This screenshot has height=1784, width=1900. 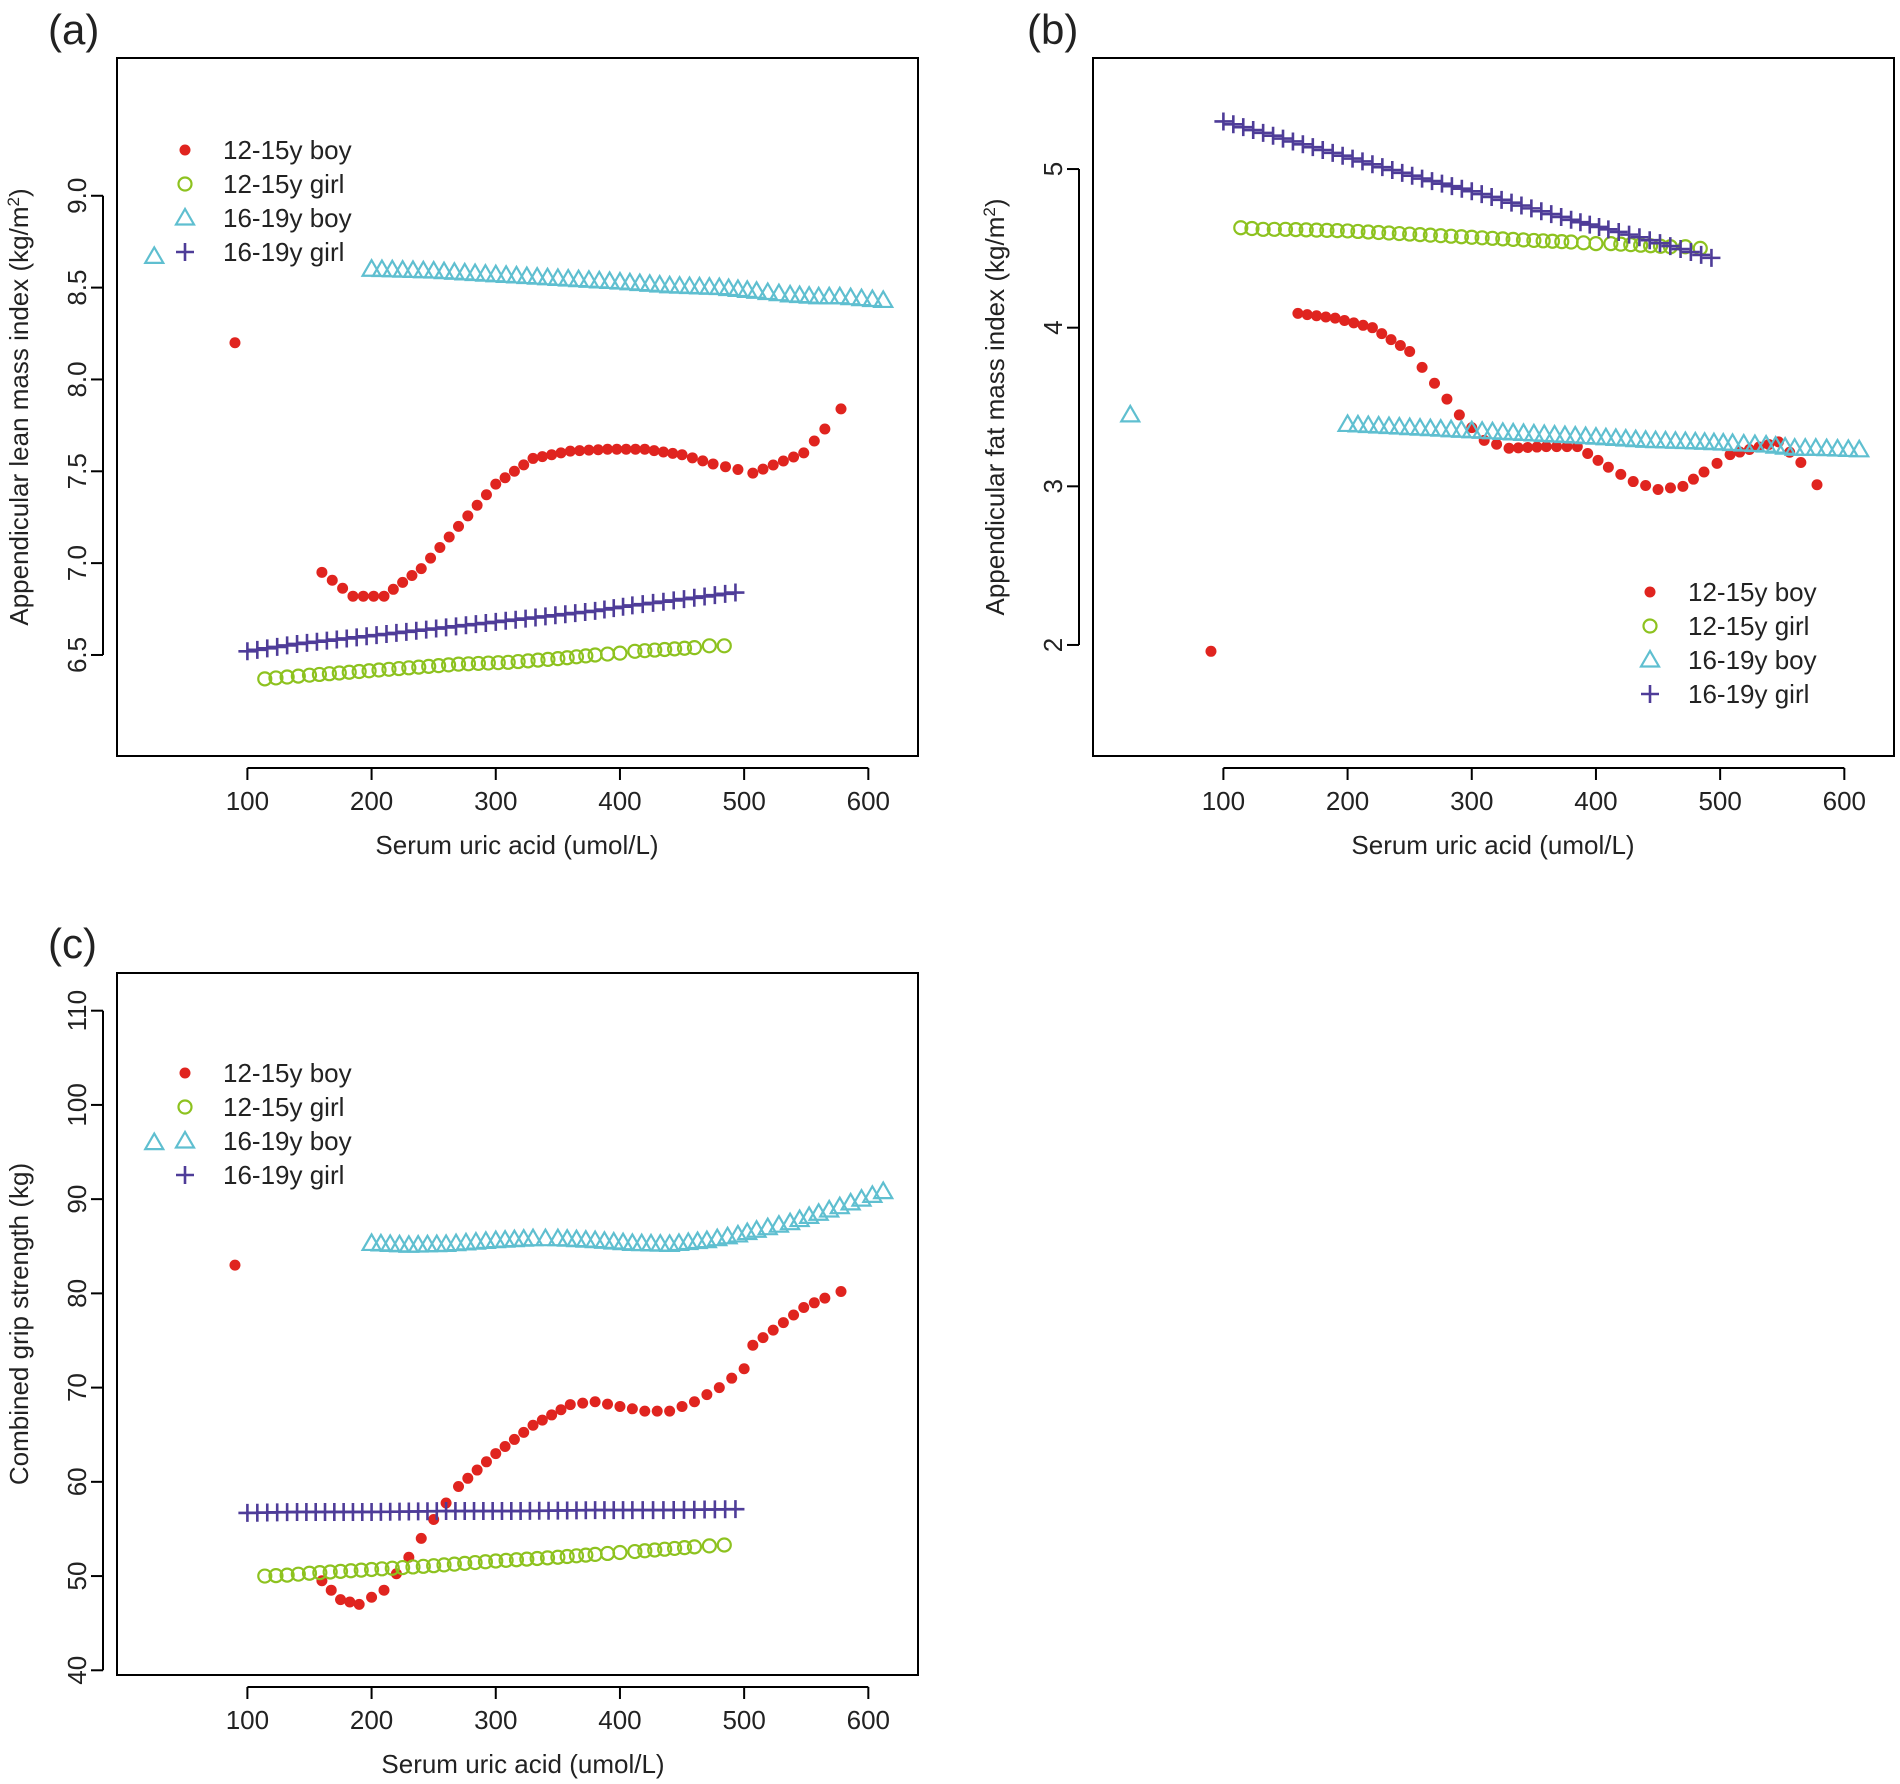 I want to click on panel-label: (a), so click(x=73, y=29).